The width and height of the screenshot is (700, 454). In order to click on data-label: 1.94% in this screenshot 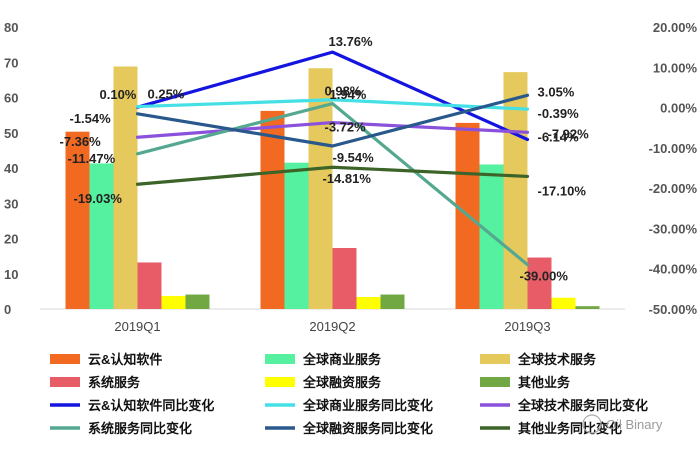, I will do `click(348, 94)`.